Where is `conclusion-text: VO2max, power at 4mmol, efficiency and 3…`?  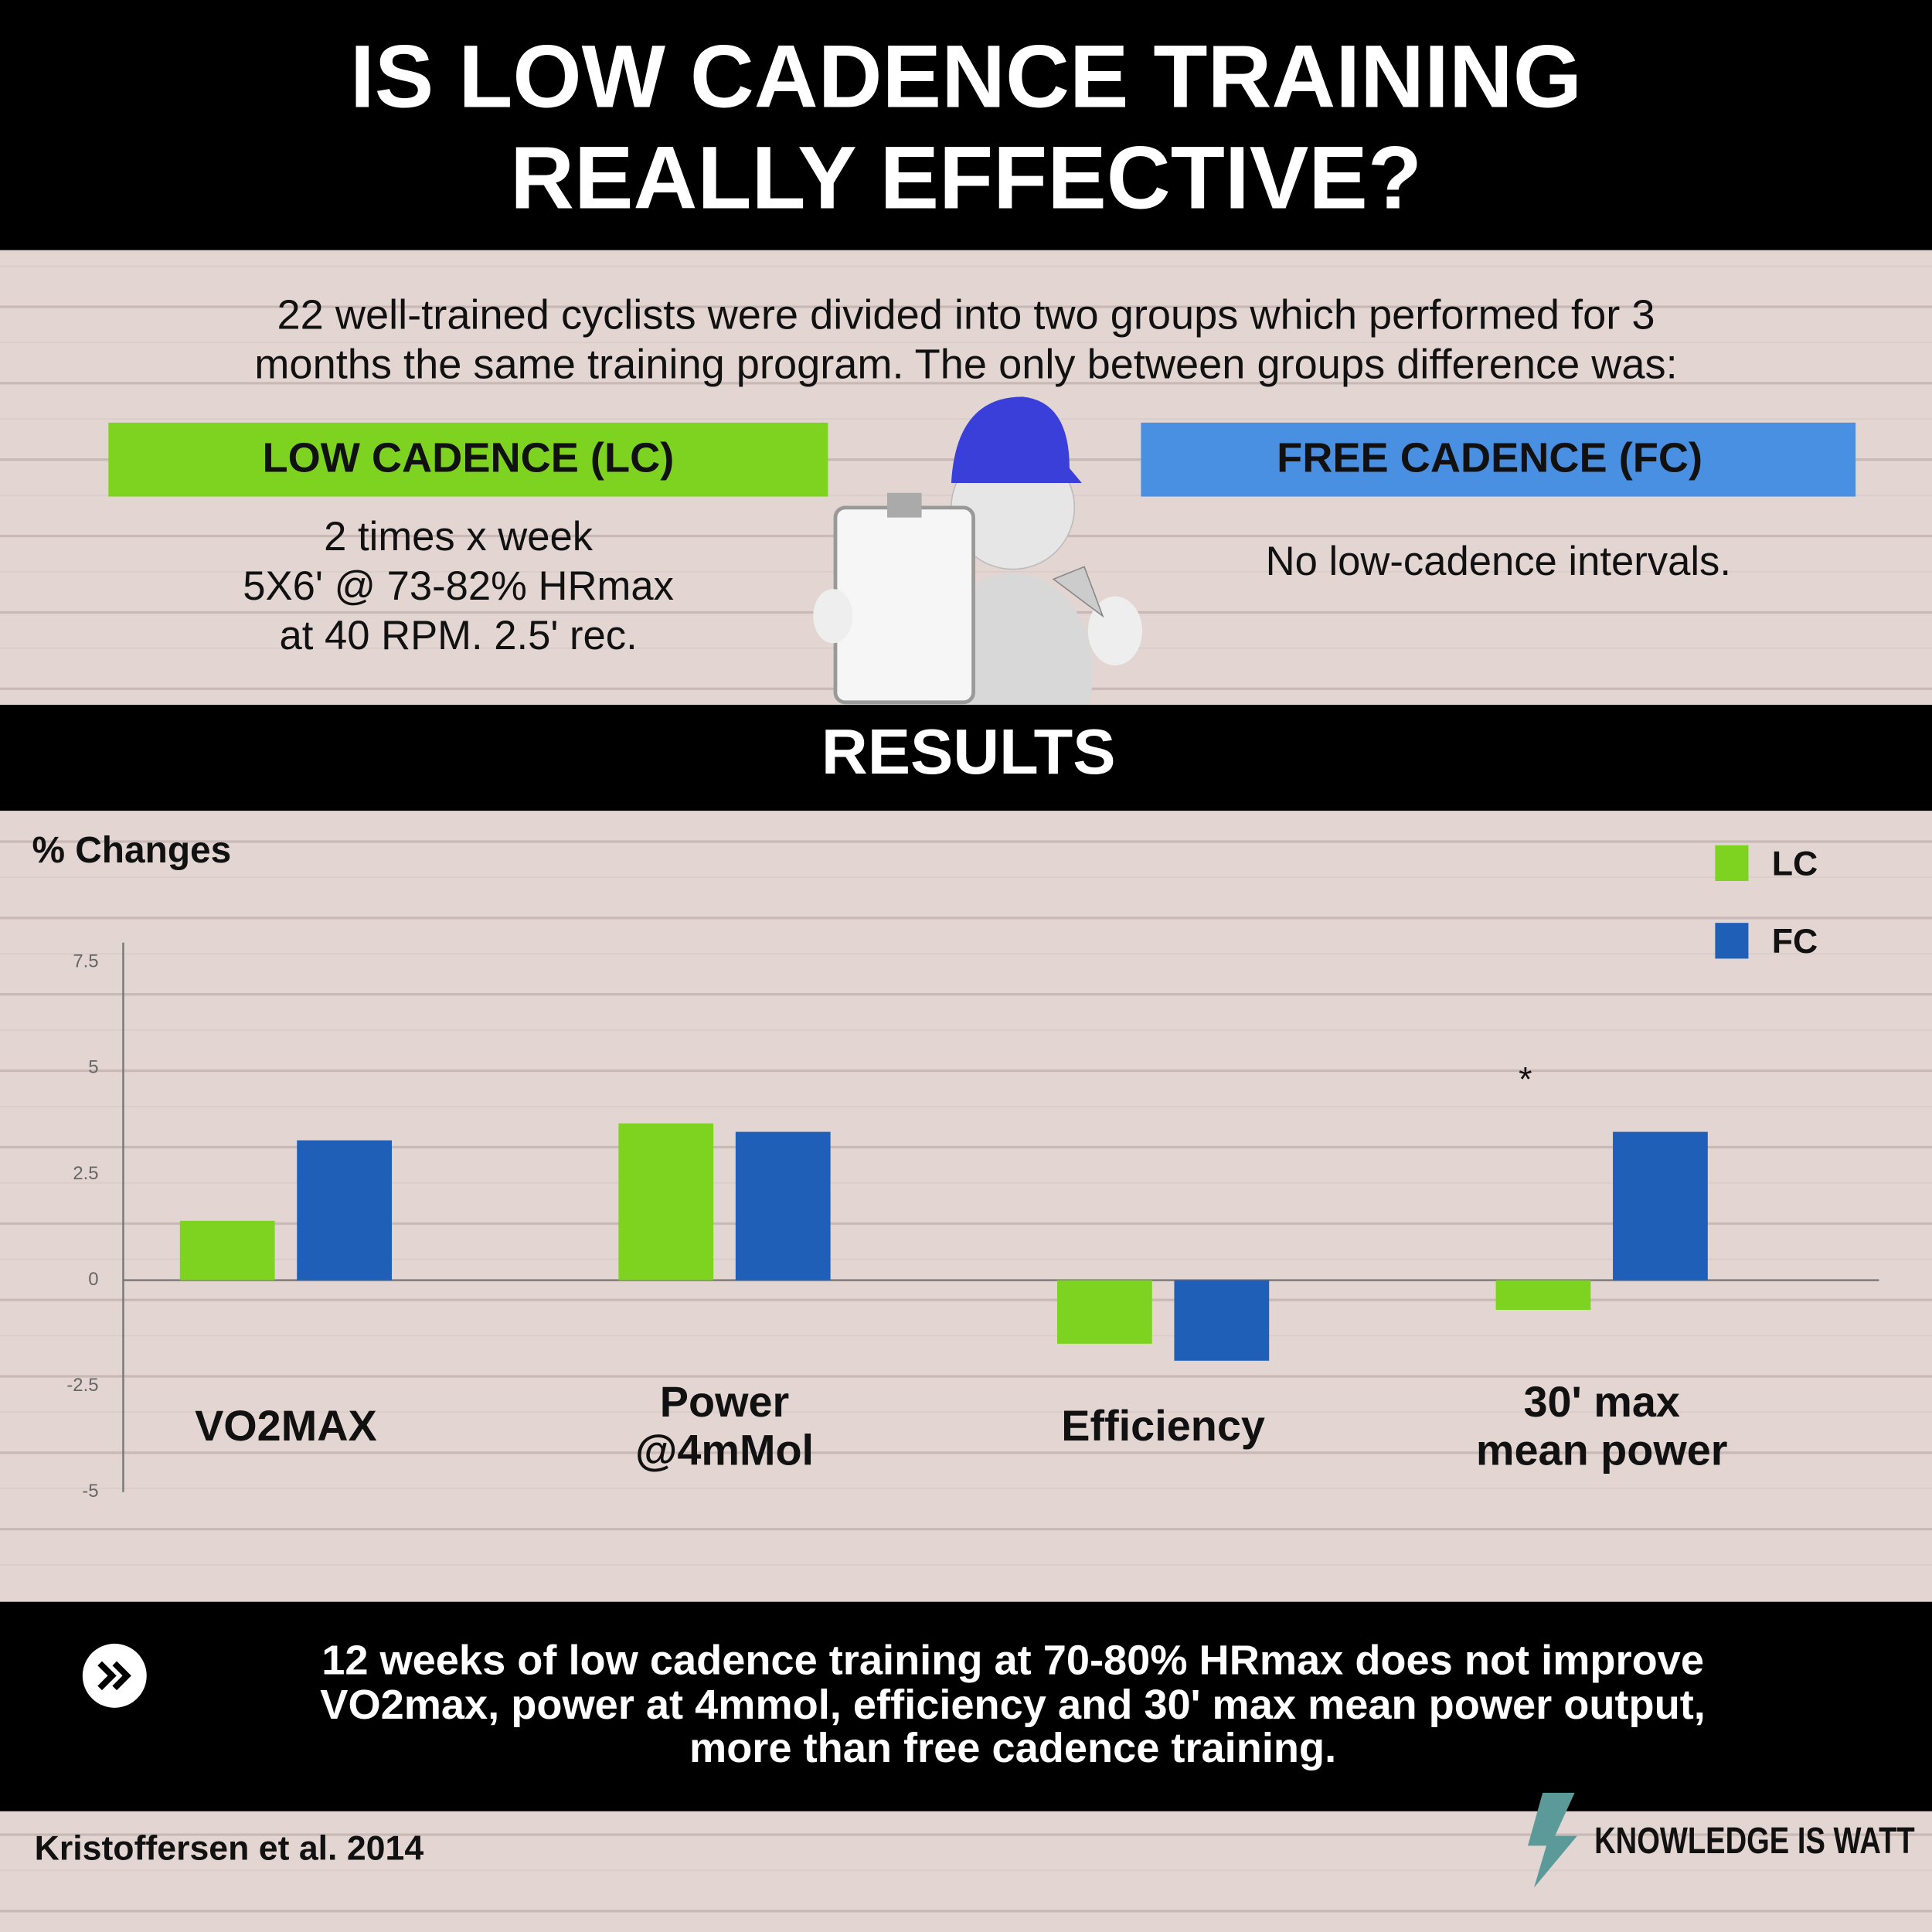
conclusion-text: VO2max, power at 4mmol, efficiency and 3… is located at coordinates (1013, 1705).